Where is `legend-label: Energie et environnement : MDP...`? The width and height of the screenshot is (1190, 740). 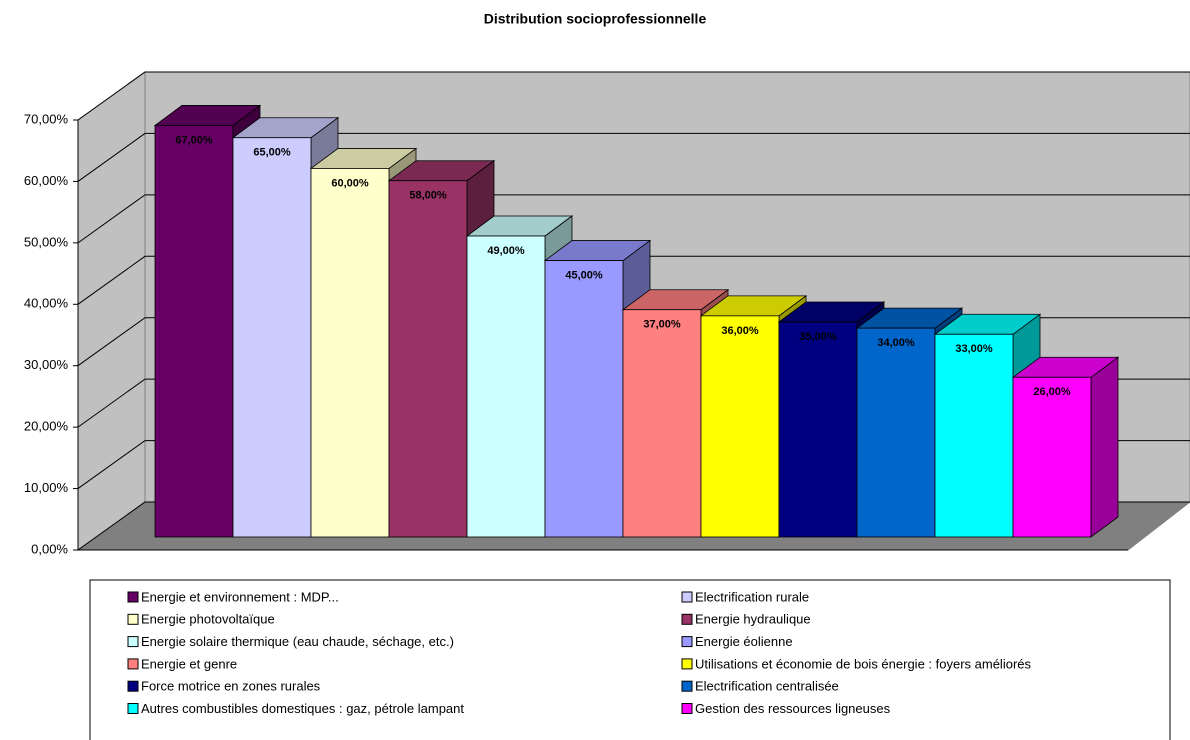 legend-label: Energie et environnement : MDP... is located at coordinates (240, 596).